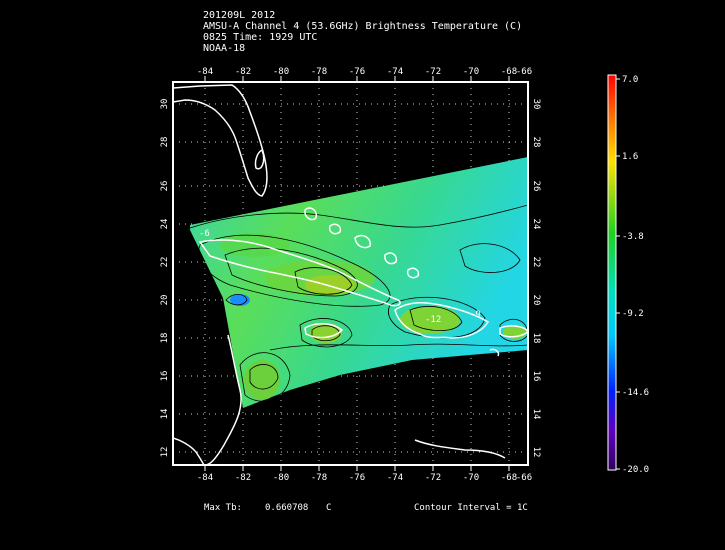 The height and width of the screenshot is (550, 725). Describe the element at coordinates (165, 278) in the screenshot. I see `lat-labels-left: 30 28 26 24 22 20 18 16 14 12` at that location.